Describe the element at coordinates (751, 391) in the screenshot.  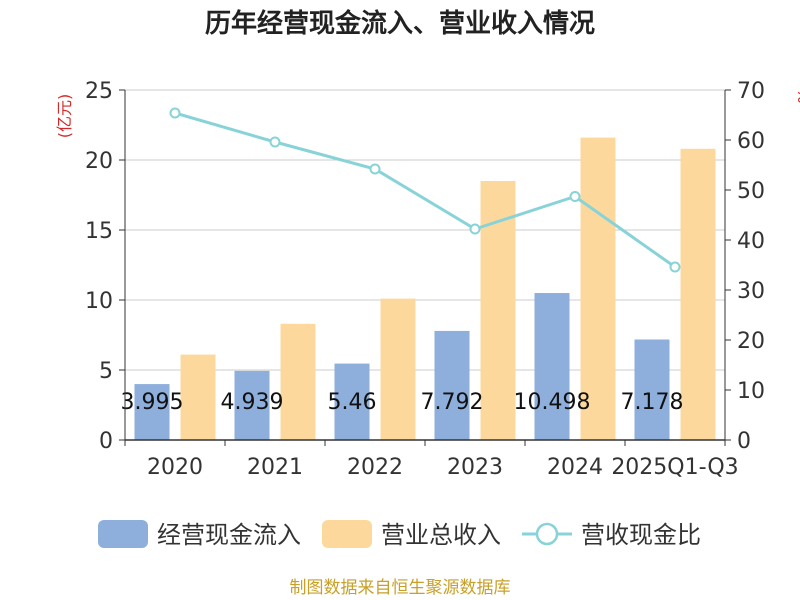
I see `y-right-tick-label: 10` at that location.